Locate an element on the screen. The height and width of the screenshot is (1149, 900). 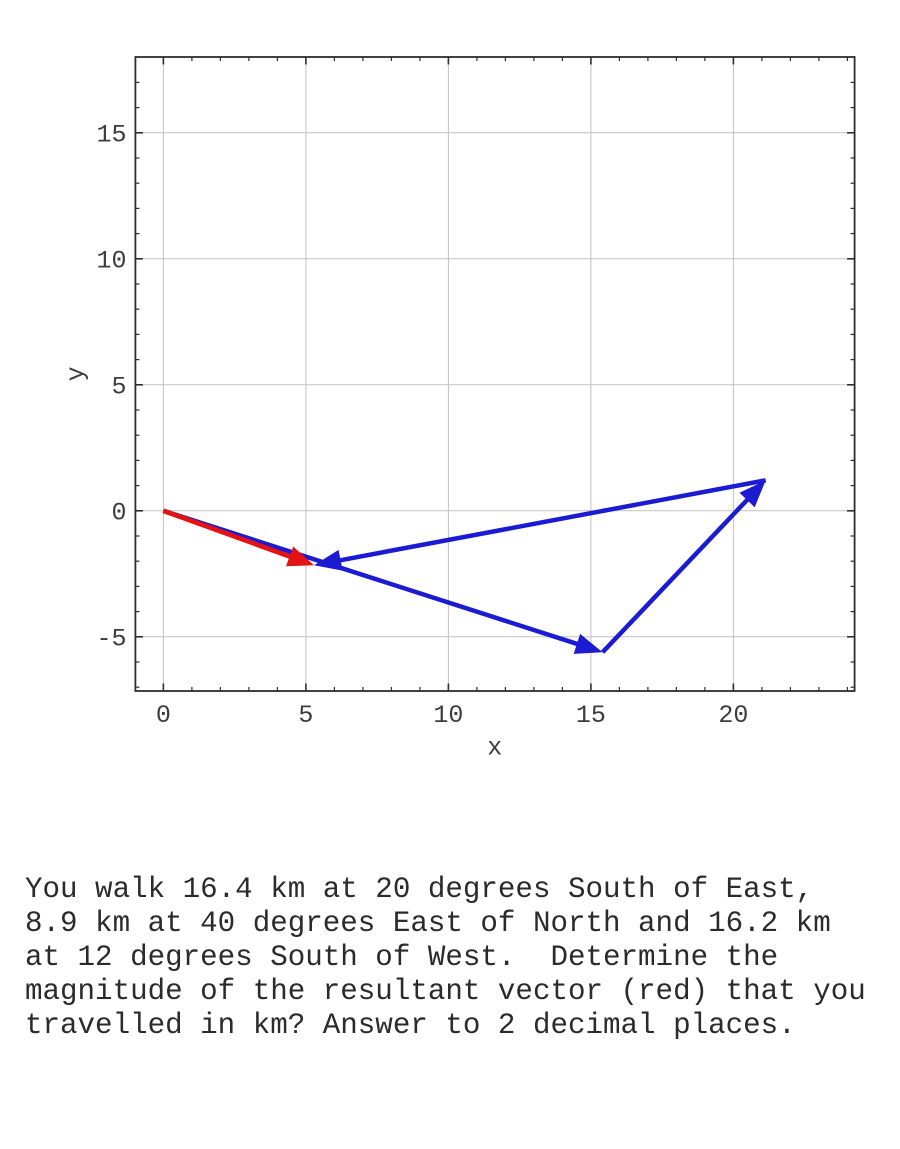
svg-text: y is located at coordinates (76, 373).